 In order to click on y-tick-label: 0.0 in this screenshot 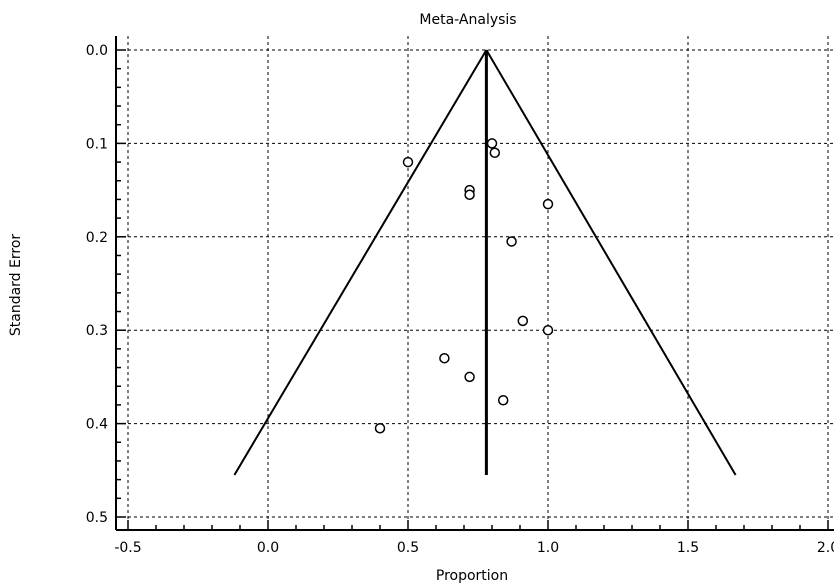, I will do `click(97, 51)`.